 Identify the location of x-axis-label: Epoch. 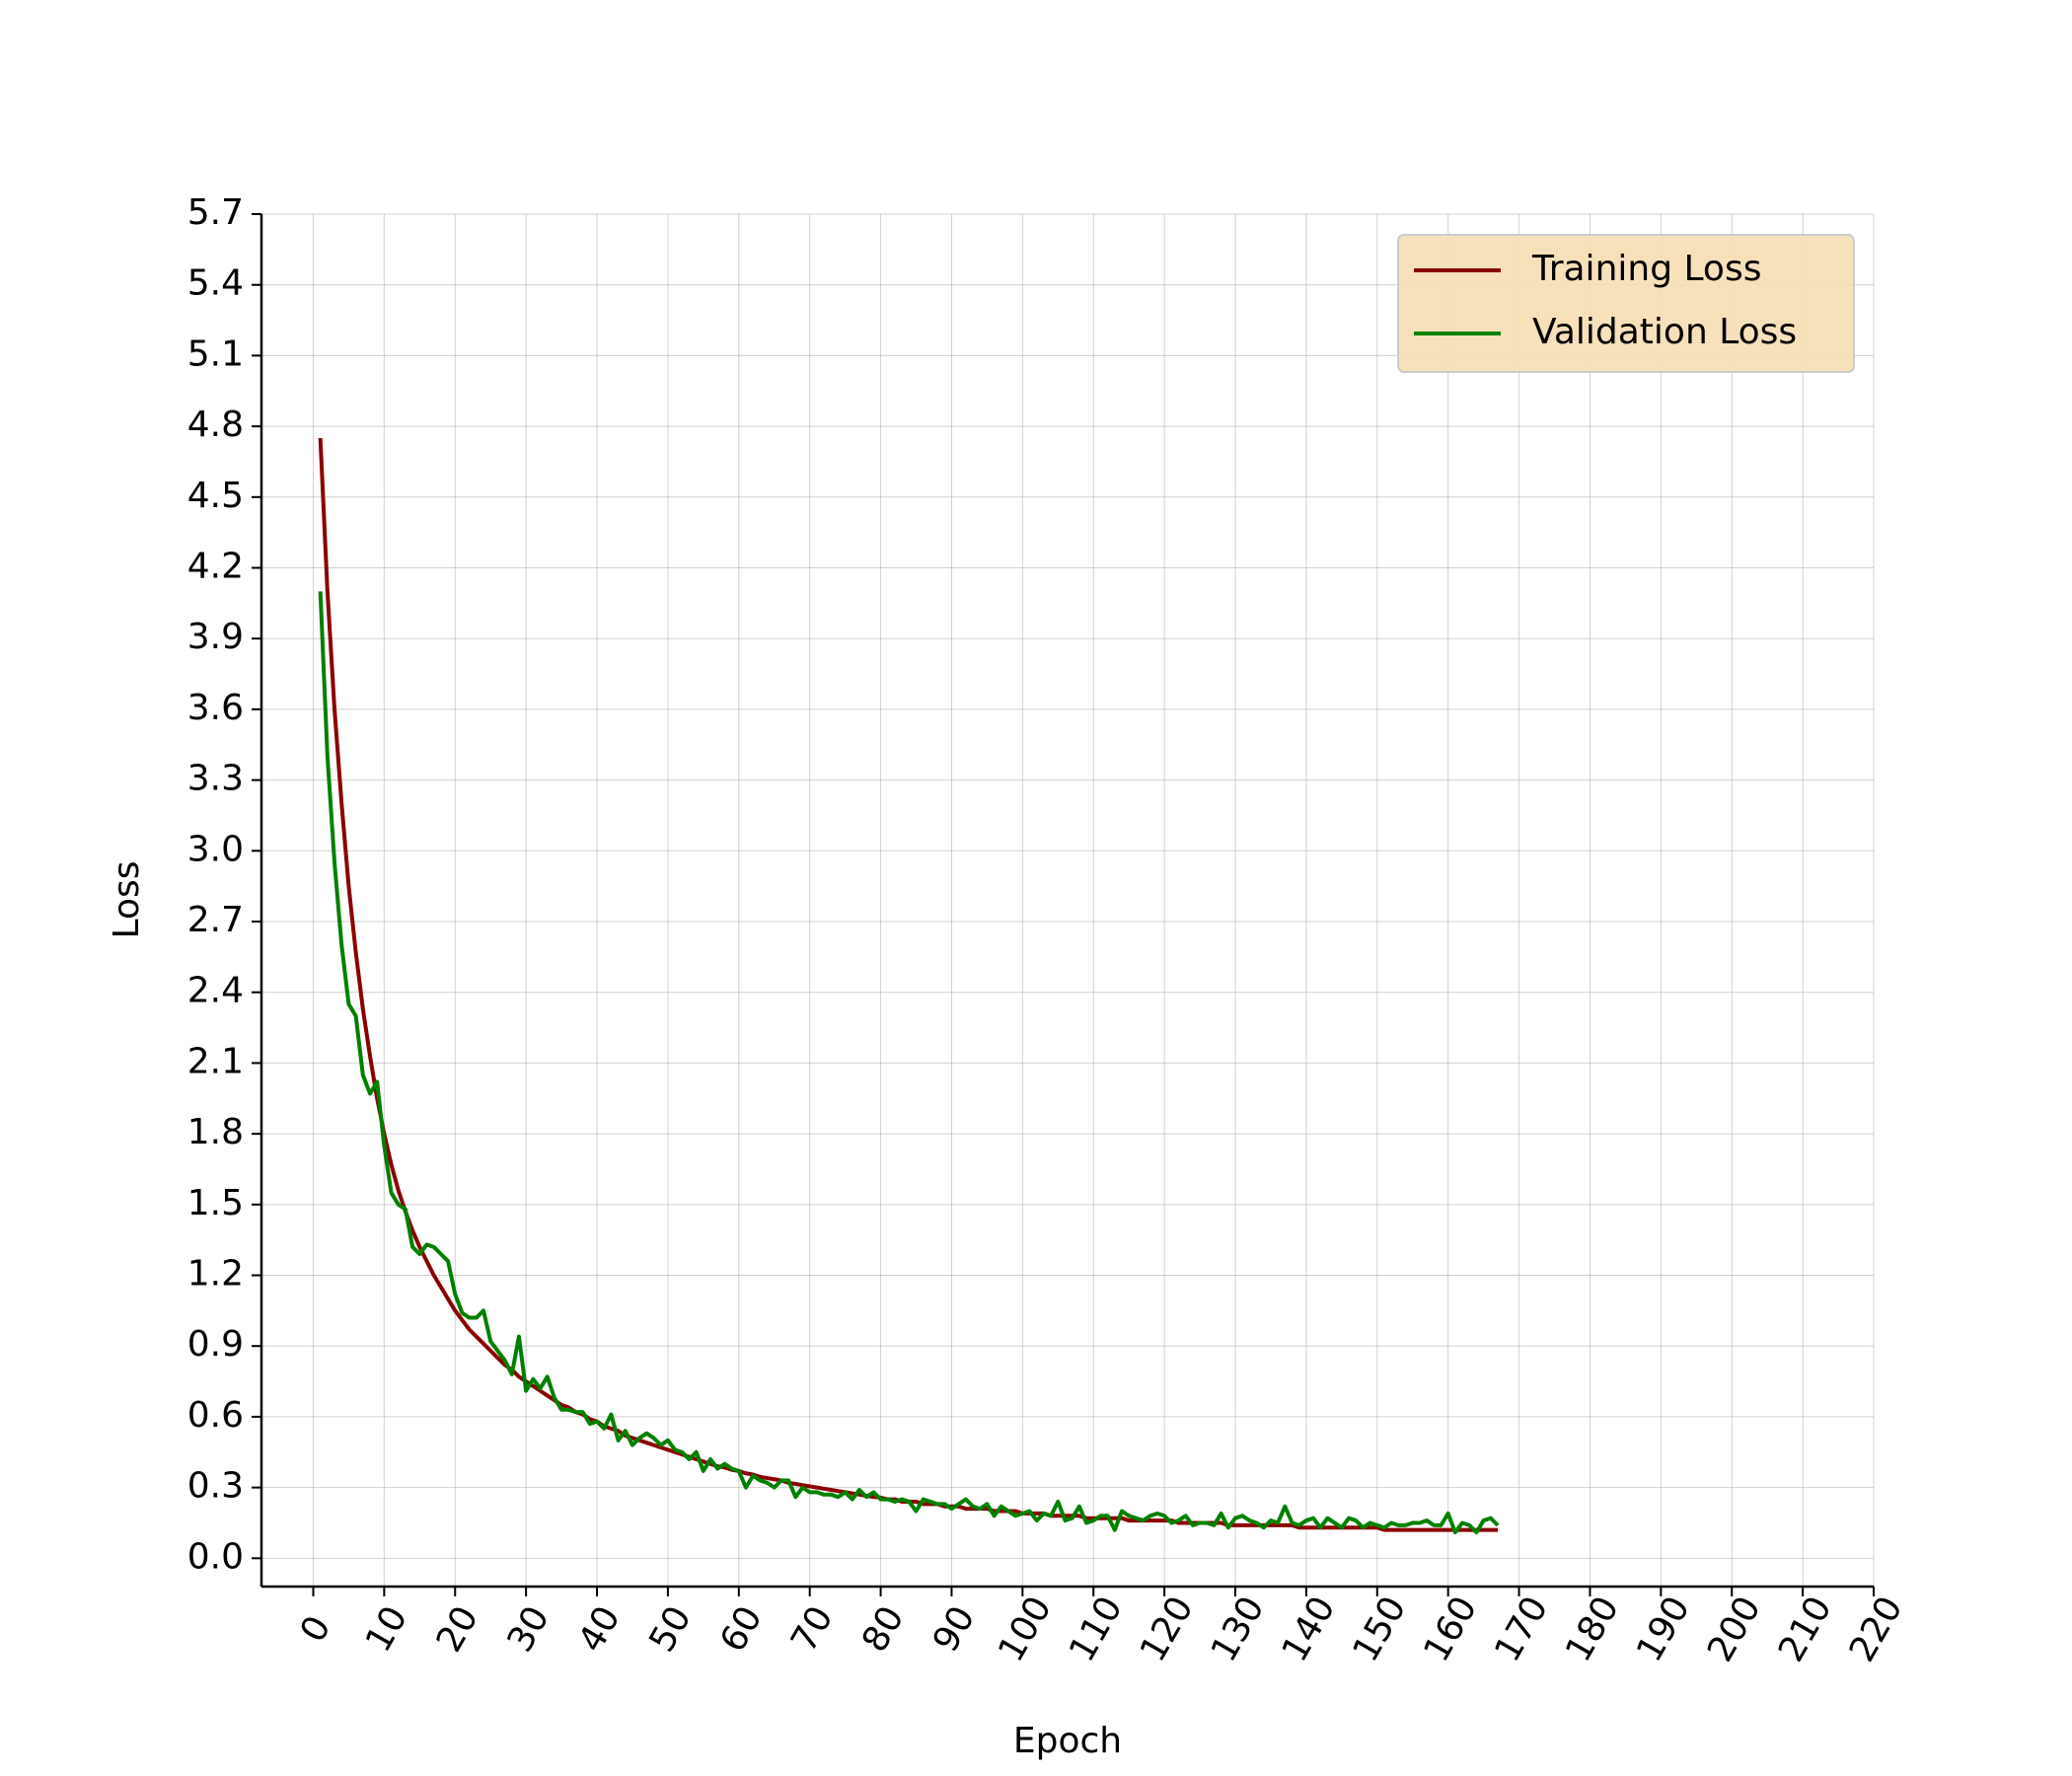
(1068, 1741).